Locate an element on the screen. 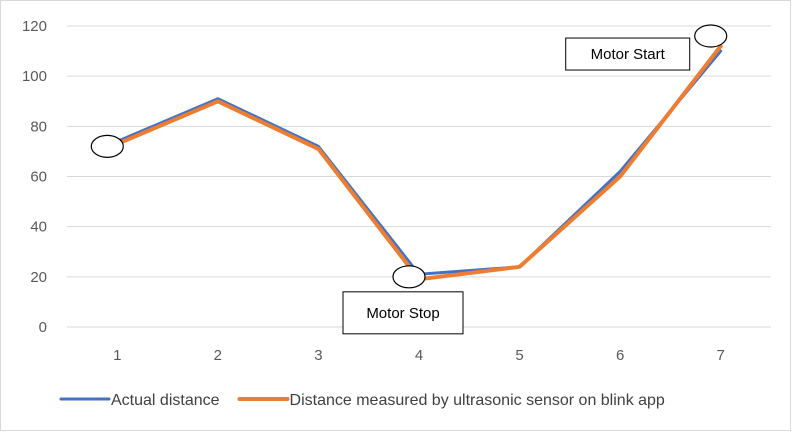 The image size is (793, 433). y-tick-label-40: 40 is located at coordinates (38, 227).